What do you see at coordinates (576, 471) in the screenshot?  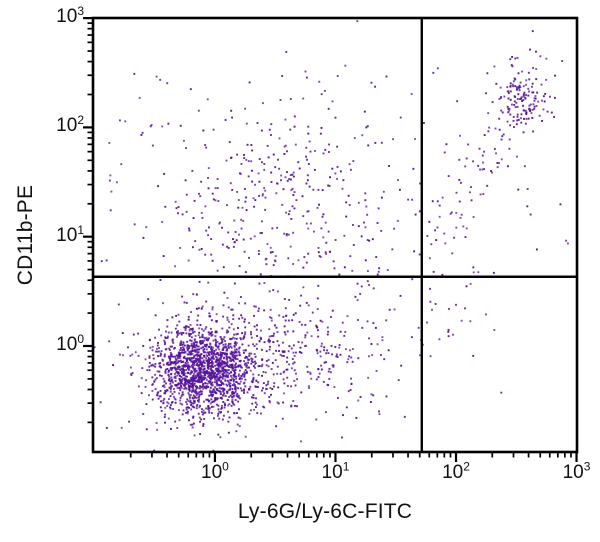 I see `x-tick-label-1e3: 10³` at bounding box center [576, 471].